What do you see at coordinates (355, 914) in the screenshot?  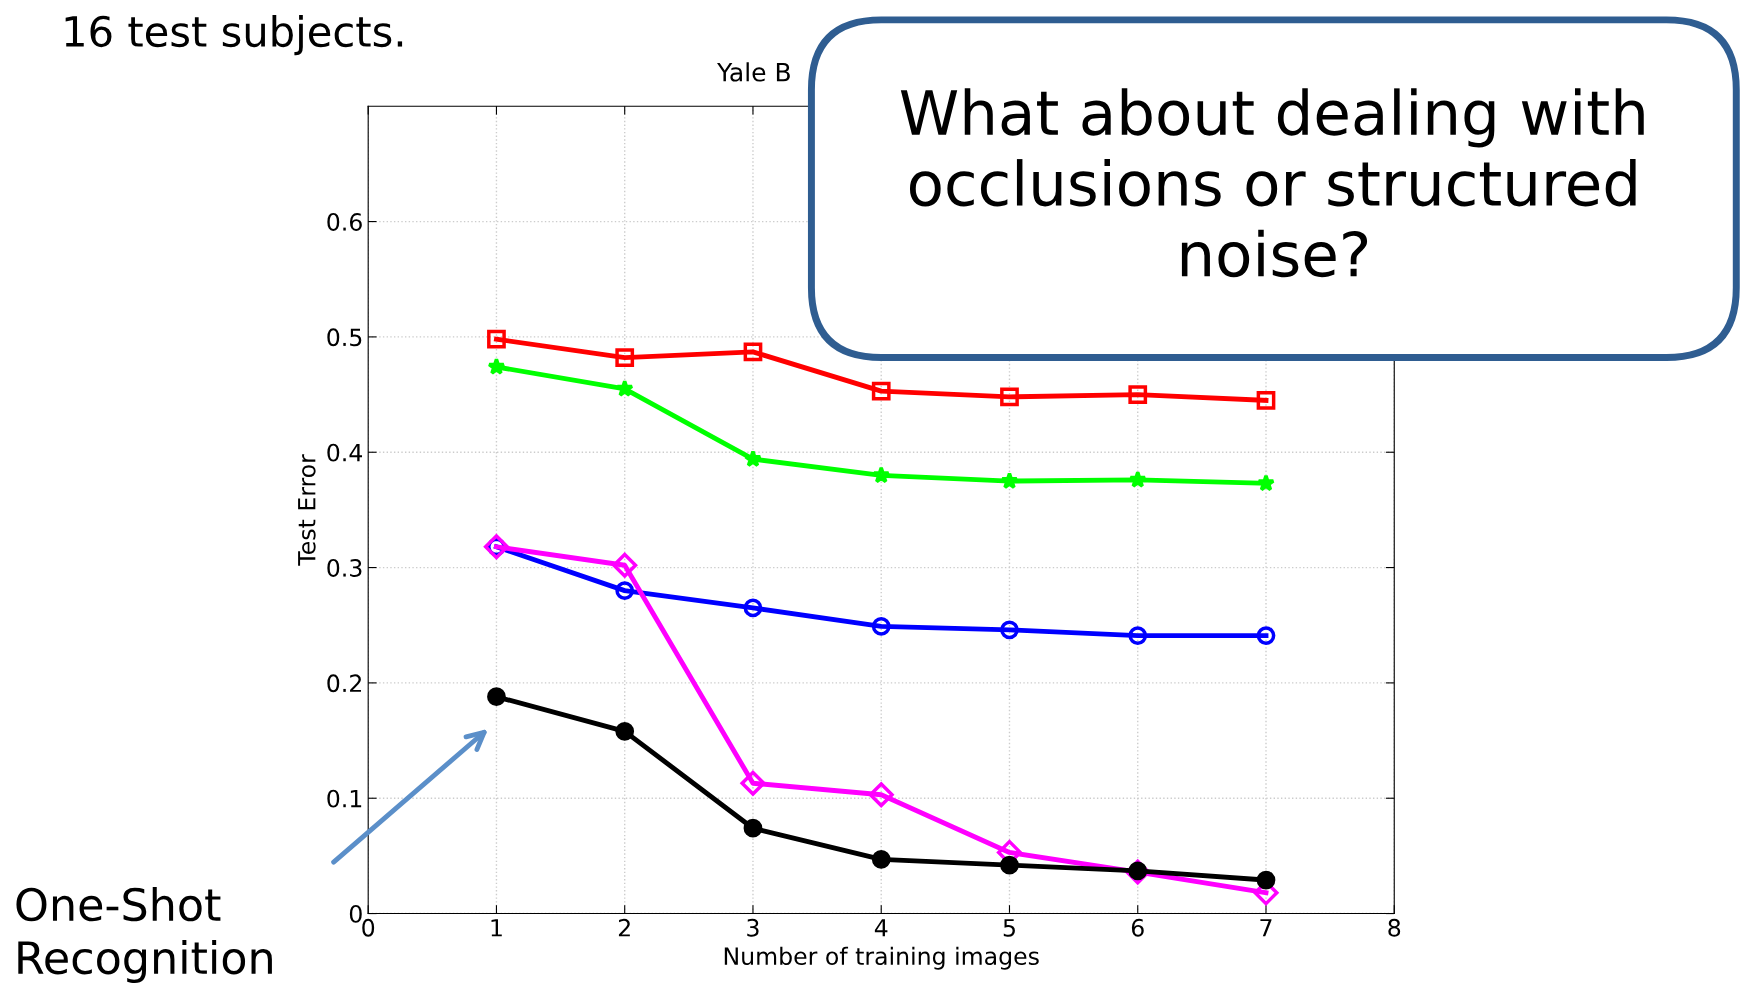 I see `y-tick-label: 0` at bounding box center [355, 914].